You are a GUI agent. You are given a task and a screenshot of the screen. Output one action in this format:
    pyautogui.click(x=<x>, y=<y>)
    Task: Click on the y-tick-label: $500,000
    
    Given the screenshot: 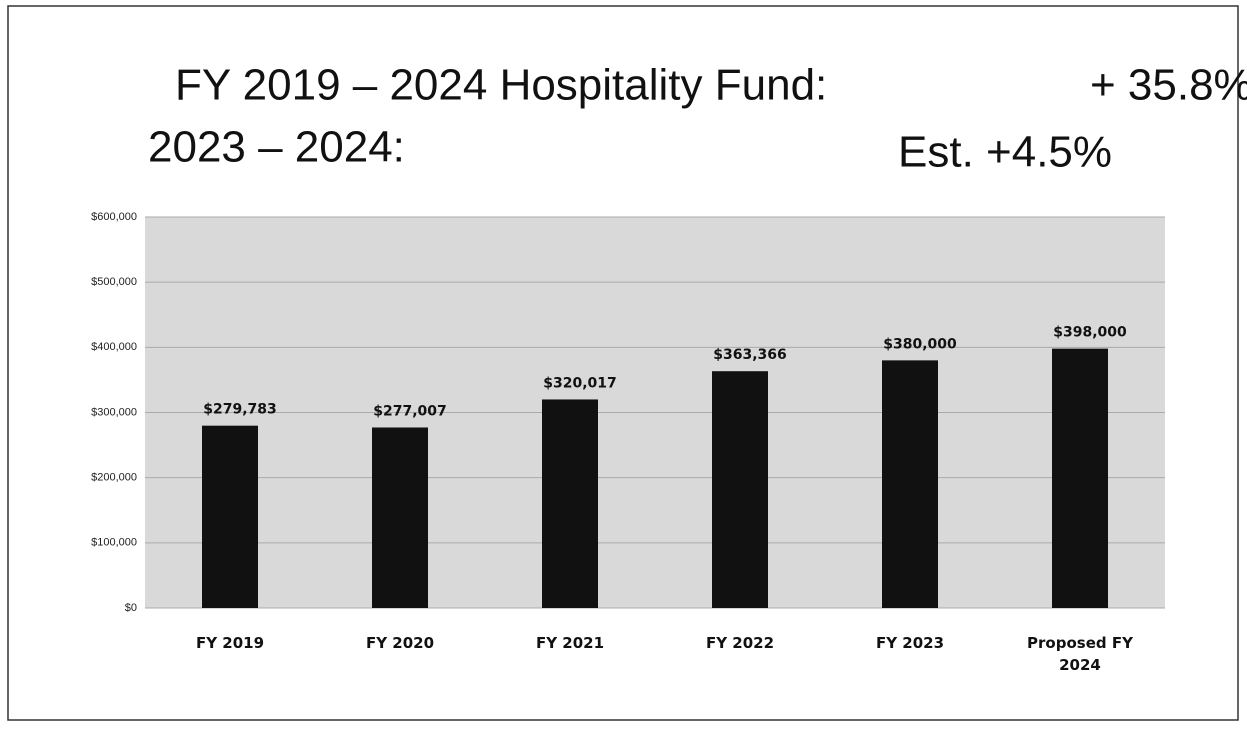 What is the action you would take?
    pyautogui.click(x=114, y=282)
    